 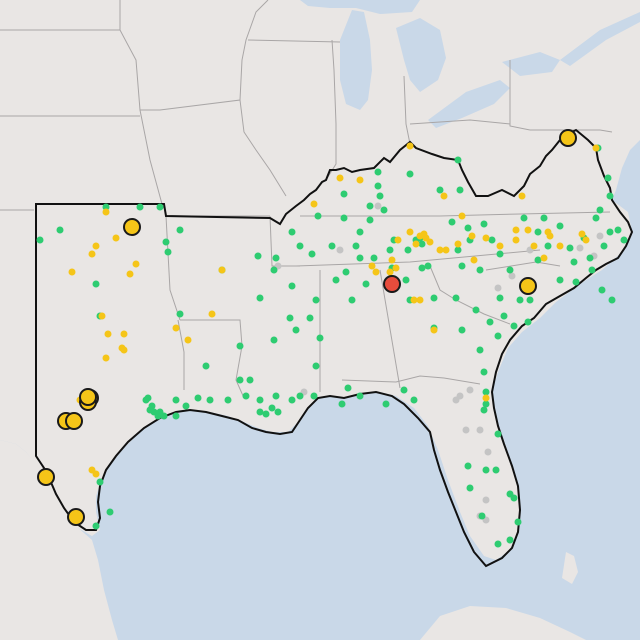 I want to click on large-red-marker, so click(x=392, y=284).